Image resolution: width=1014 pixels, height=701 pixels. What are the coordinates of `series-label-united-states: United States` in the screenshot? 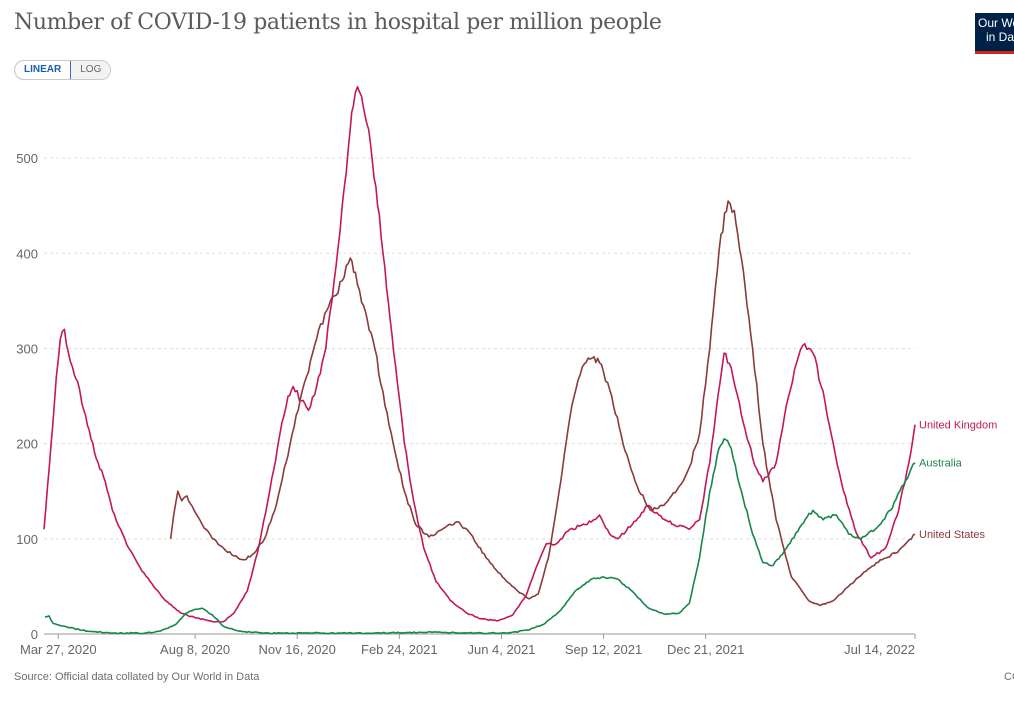 It's located at (952, 535).